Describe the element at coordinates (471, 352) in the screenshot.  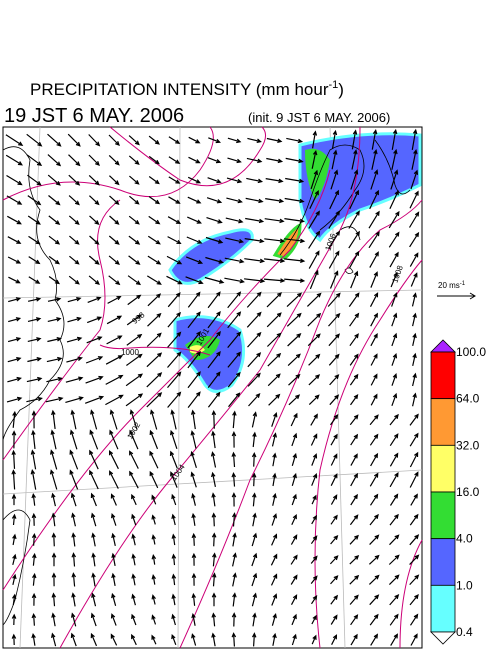
I see `colorbar-label: 100.0` at that location.